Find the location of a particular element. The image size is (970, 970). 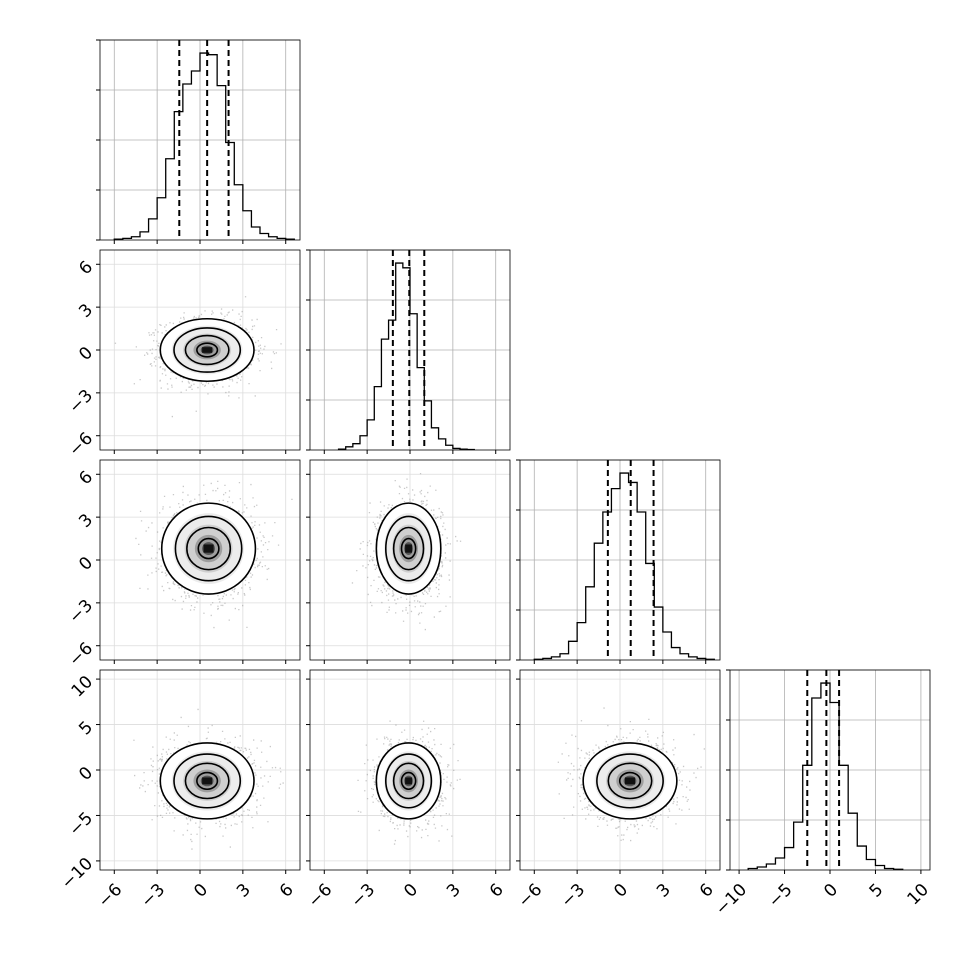

panel-3-2: −6 −3 0 3 6 is located at coordinates (617, 790).